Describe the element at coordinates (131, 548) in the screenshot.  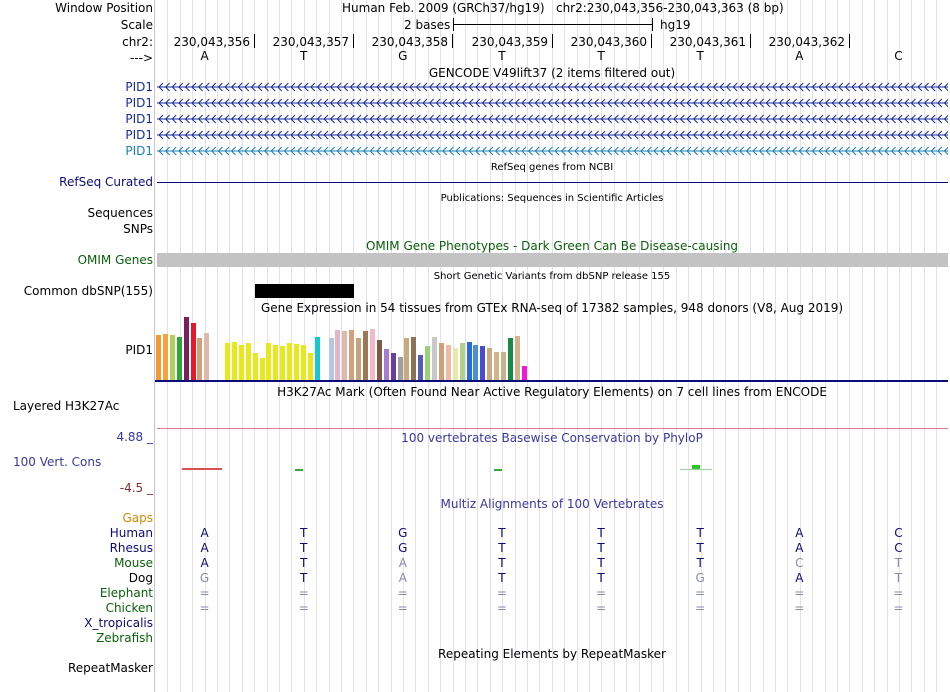
I see `species-label: Rhesus` at that location.